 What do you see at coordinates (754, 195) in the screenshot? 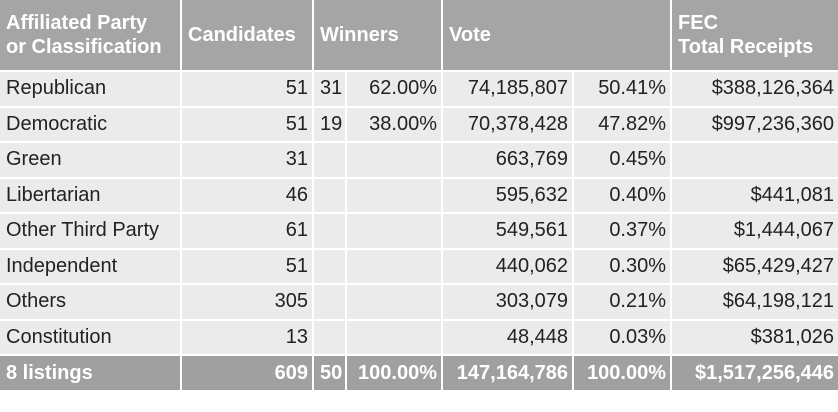
I see `table-cell: $441,081` at bounding box center [754, 195].